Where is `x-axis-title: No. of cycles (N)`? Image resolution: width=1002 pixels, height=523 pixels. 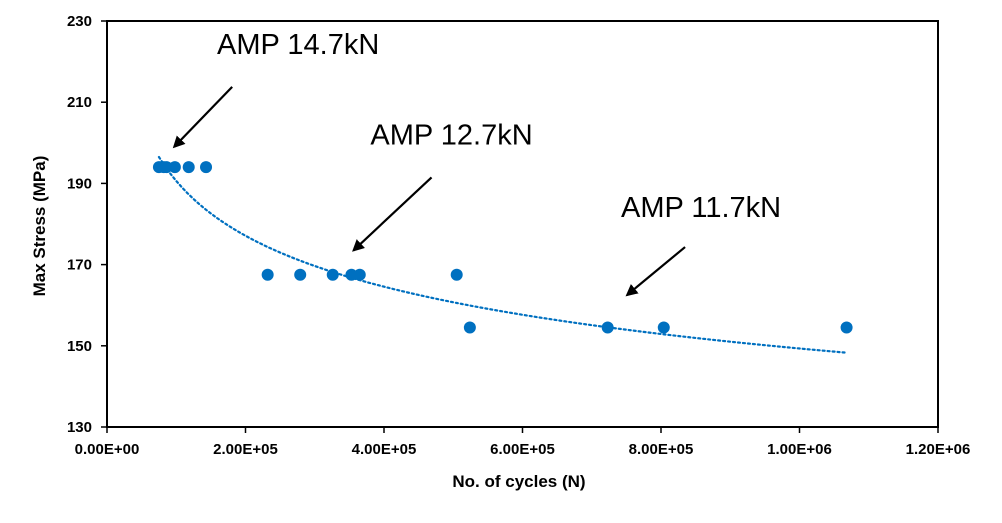
x-axis-title: No. of cycles (N) is located at coordinates (518, 481).